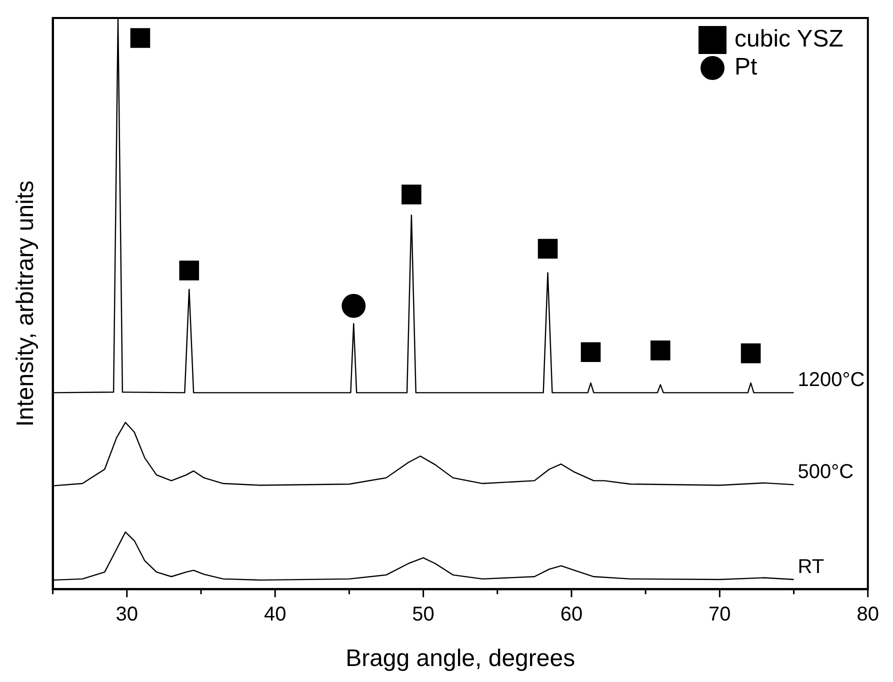 This screenshot has height=682, width=893. What do you see at coordinates (127, 615) in the screenshot?
I see `x-tick-label: 30` at bounding box center [127, 615].